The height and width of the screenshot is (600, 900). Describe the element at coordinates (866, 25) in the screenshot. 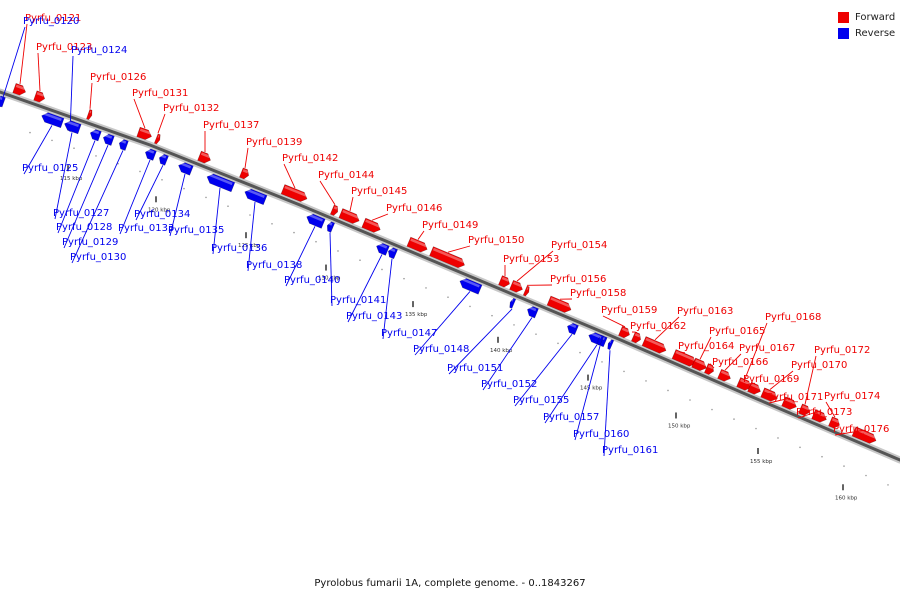

I see `legend: Forward Reverse` at that location.